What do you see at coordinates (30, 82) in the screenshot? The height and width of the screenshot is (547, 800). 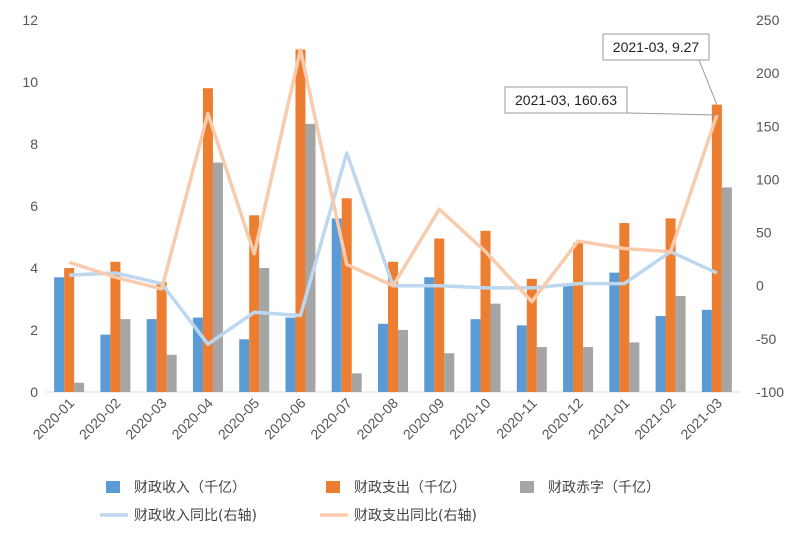 I see `left-tick-label: 10` at bounding box center [30, 82].